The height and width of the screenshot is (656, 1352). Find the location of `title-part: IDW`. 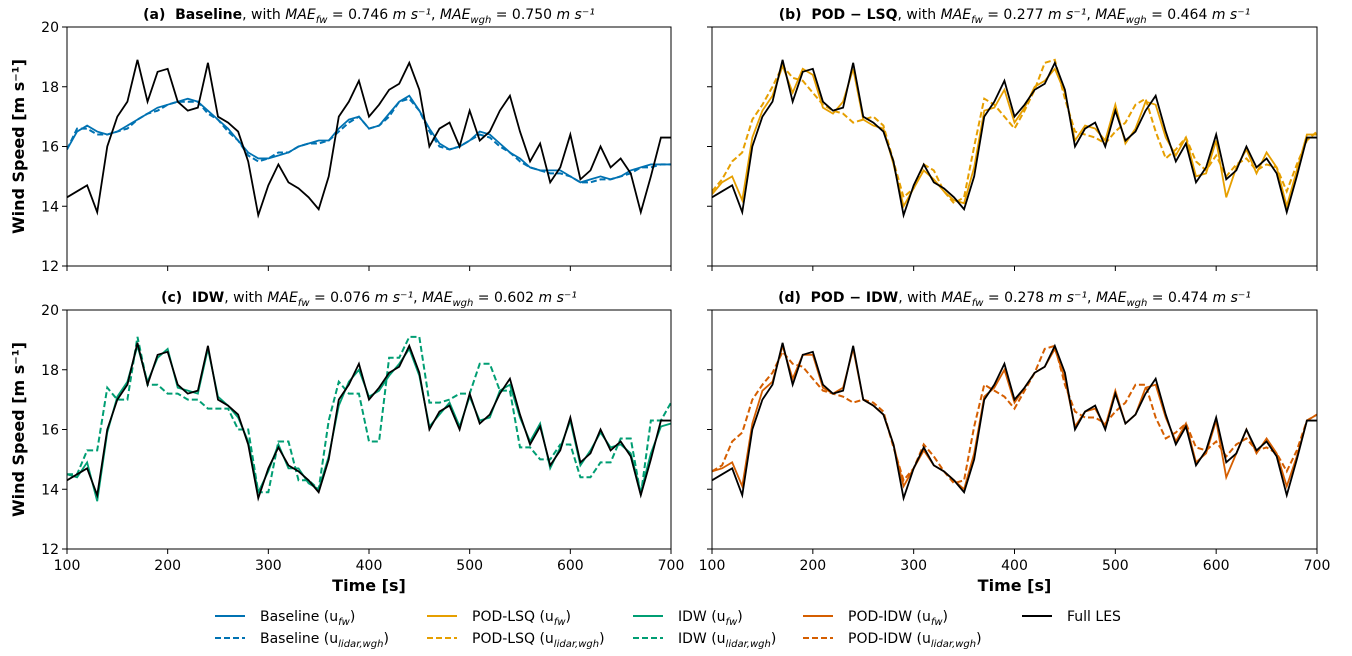

title-part: IDW is located at coordinates (208, 298).